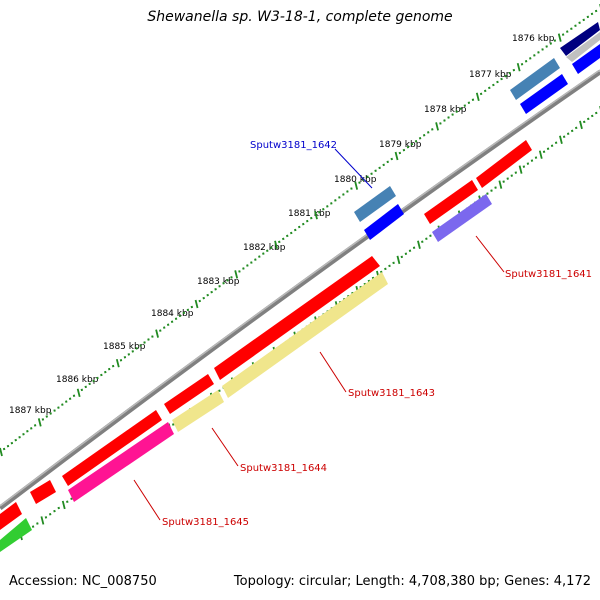 The height and width of the screenshot is (600, 600). Describe the element at coordinates (293, 145) in the screenshot. I see `gene-label: Sputw3181_1642` at that location.